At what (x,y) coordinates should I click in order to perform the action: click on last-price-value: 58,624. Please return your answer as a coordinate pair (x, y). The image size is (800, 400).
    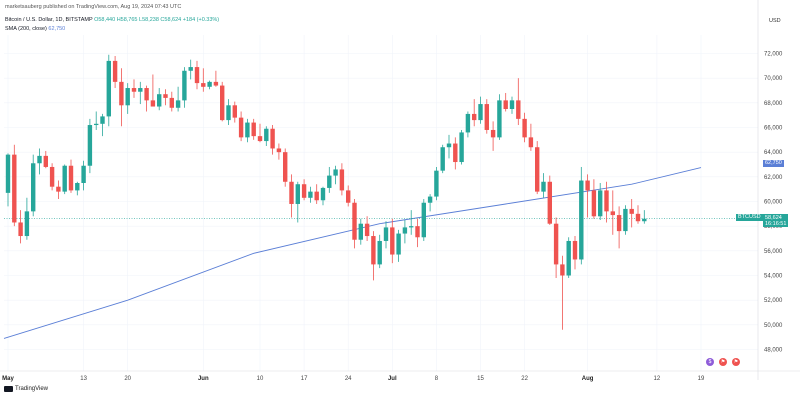
    Looking at the image, I should click on (773, 218).